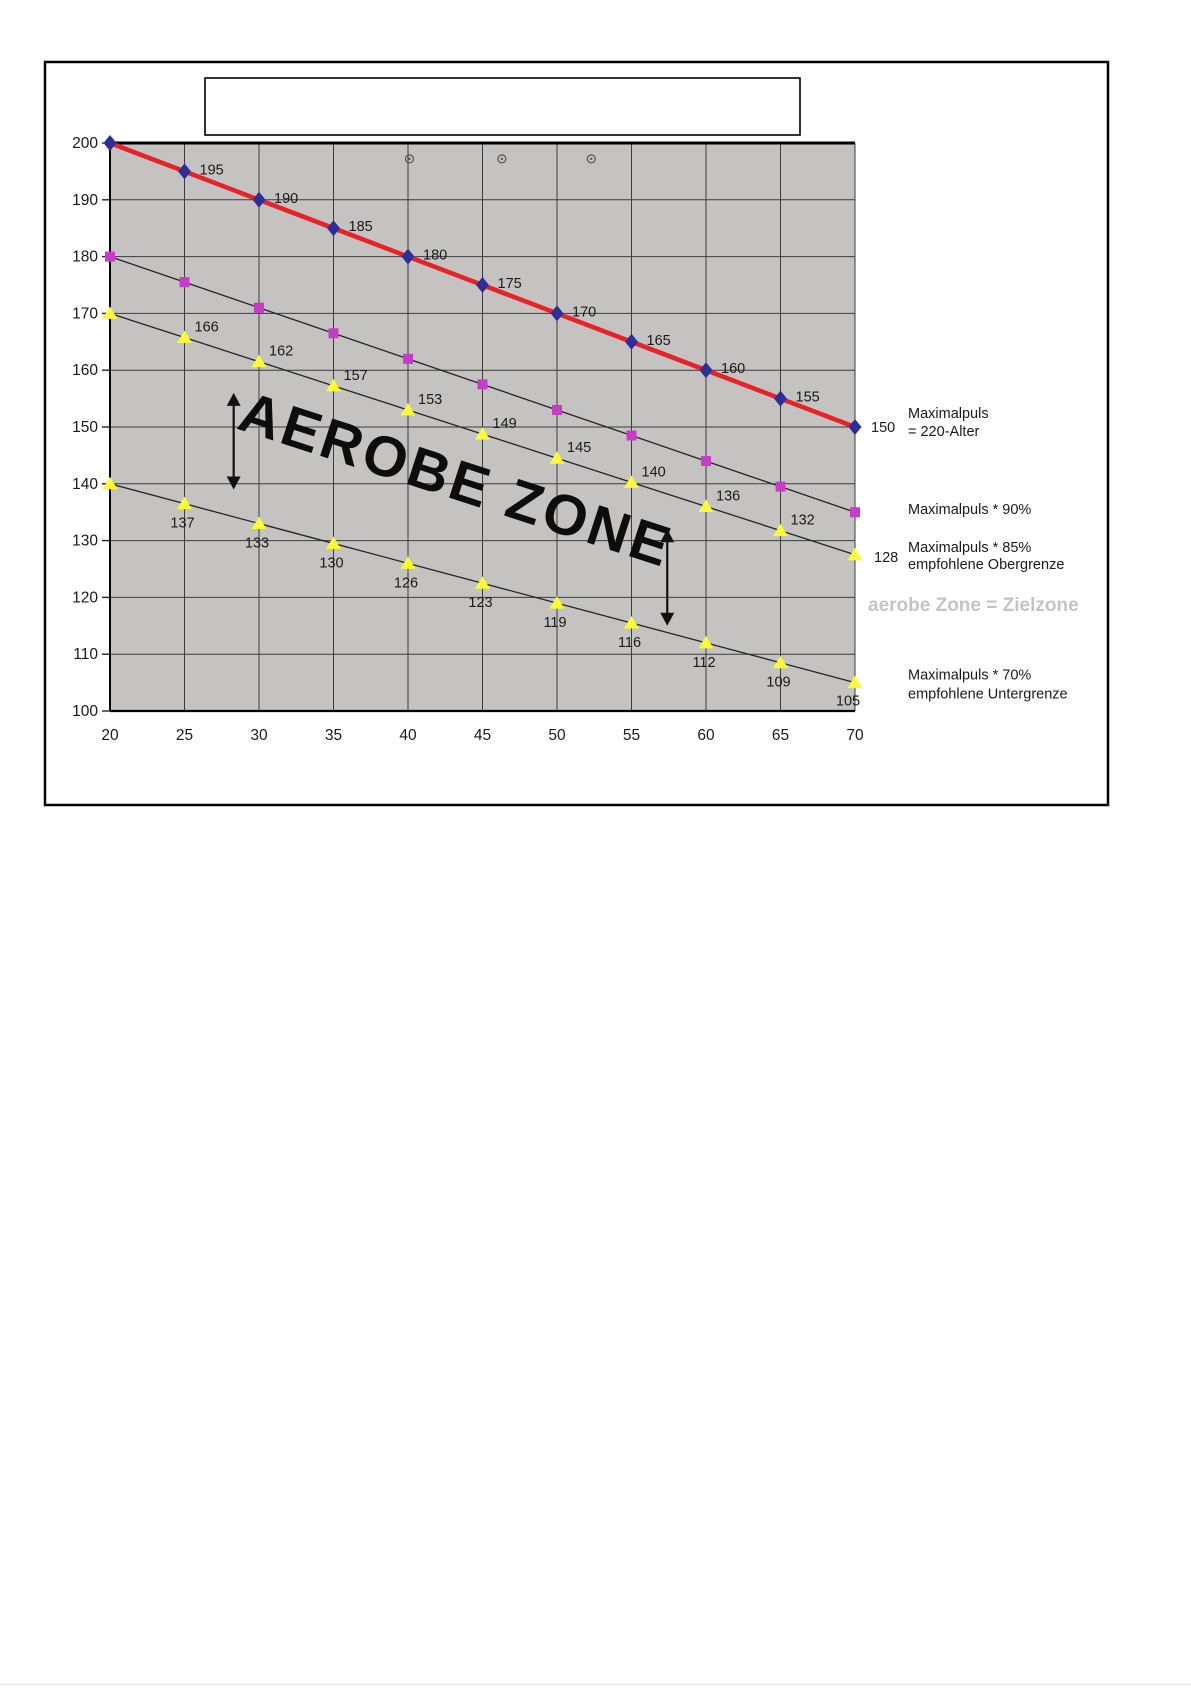  Describe the element at coordinates (480, 603) in the screenshot. I see `point-label: 123` at that location.